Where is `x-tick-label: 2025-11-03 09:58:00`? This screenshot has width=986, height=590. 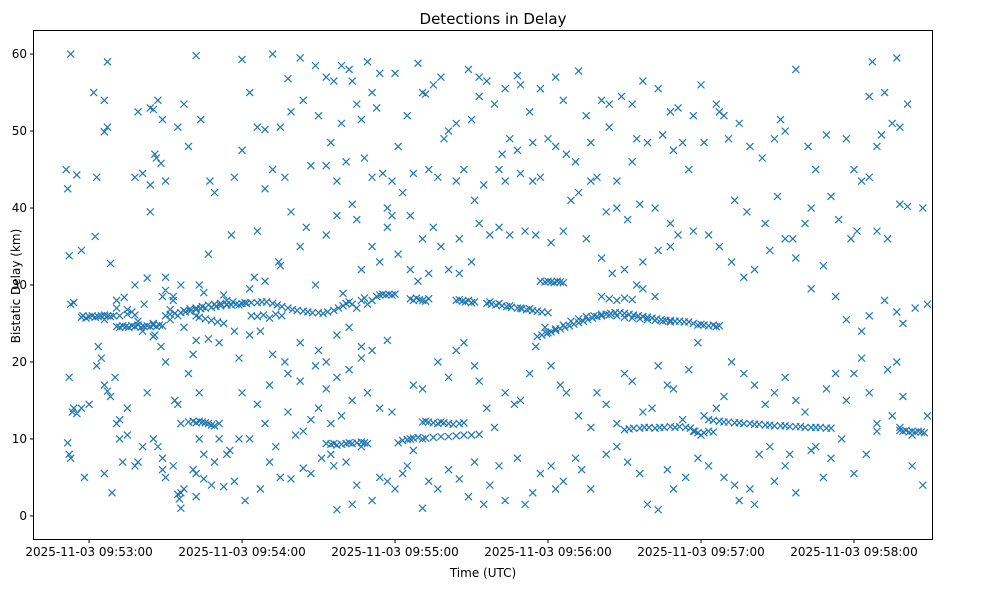
x-tick-label: 2025-11-03 09:58:00 is located at coordinates (853, 552).